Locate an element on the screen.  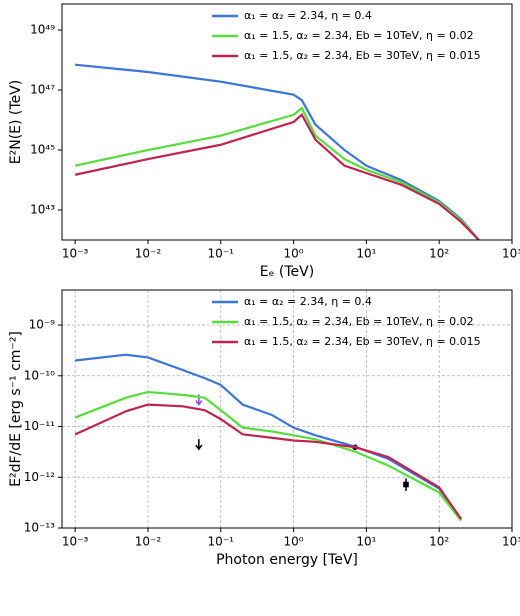
y-tick-label: 10⁴⁵ is located at coordinates (42, 150).